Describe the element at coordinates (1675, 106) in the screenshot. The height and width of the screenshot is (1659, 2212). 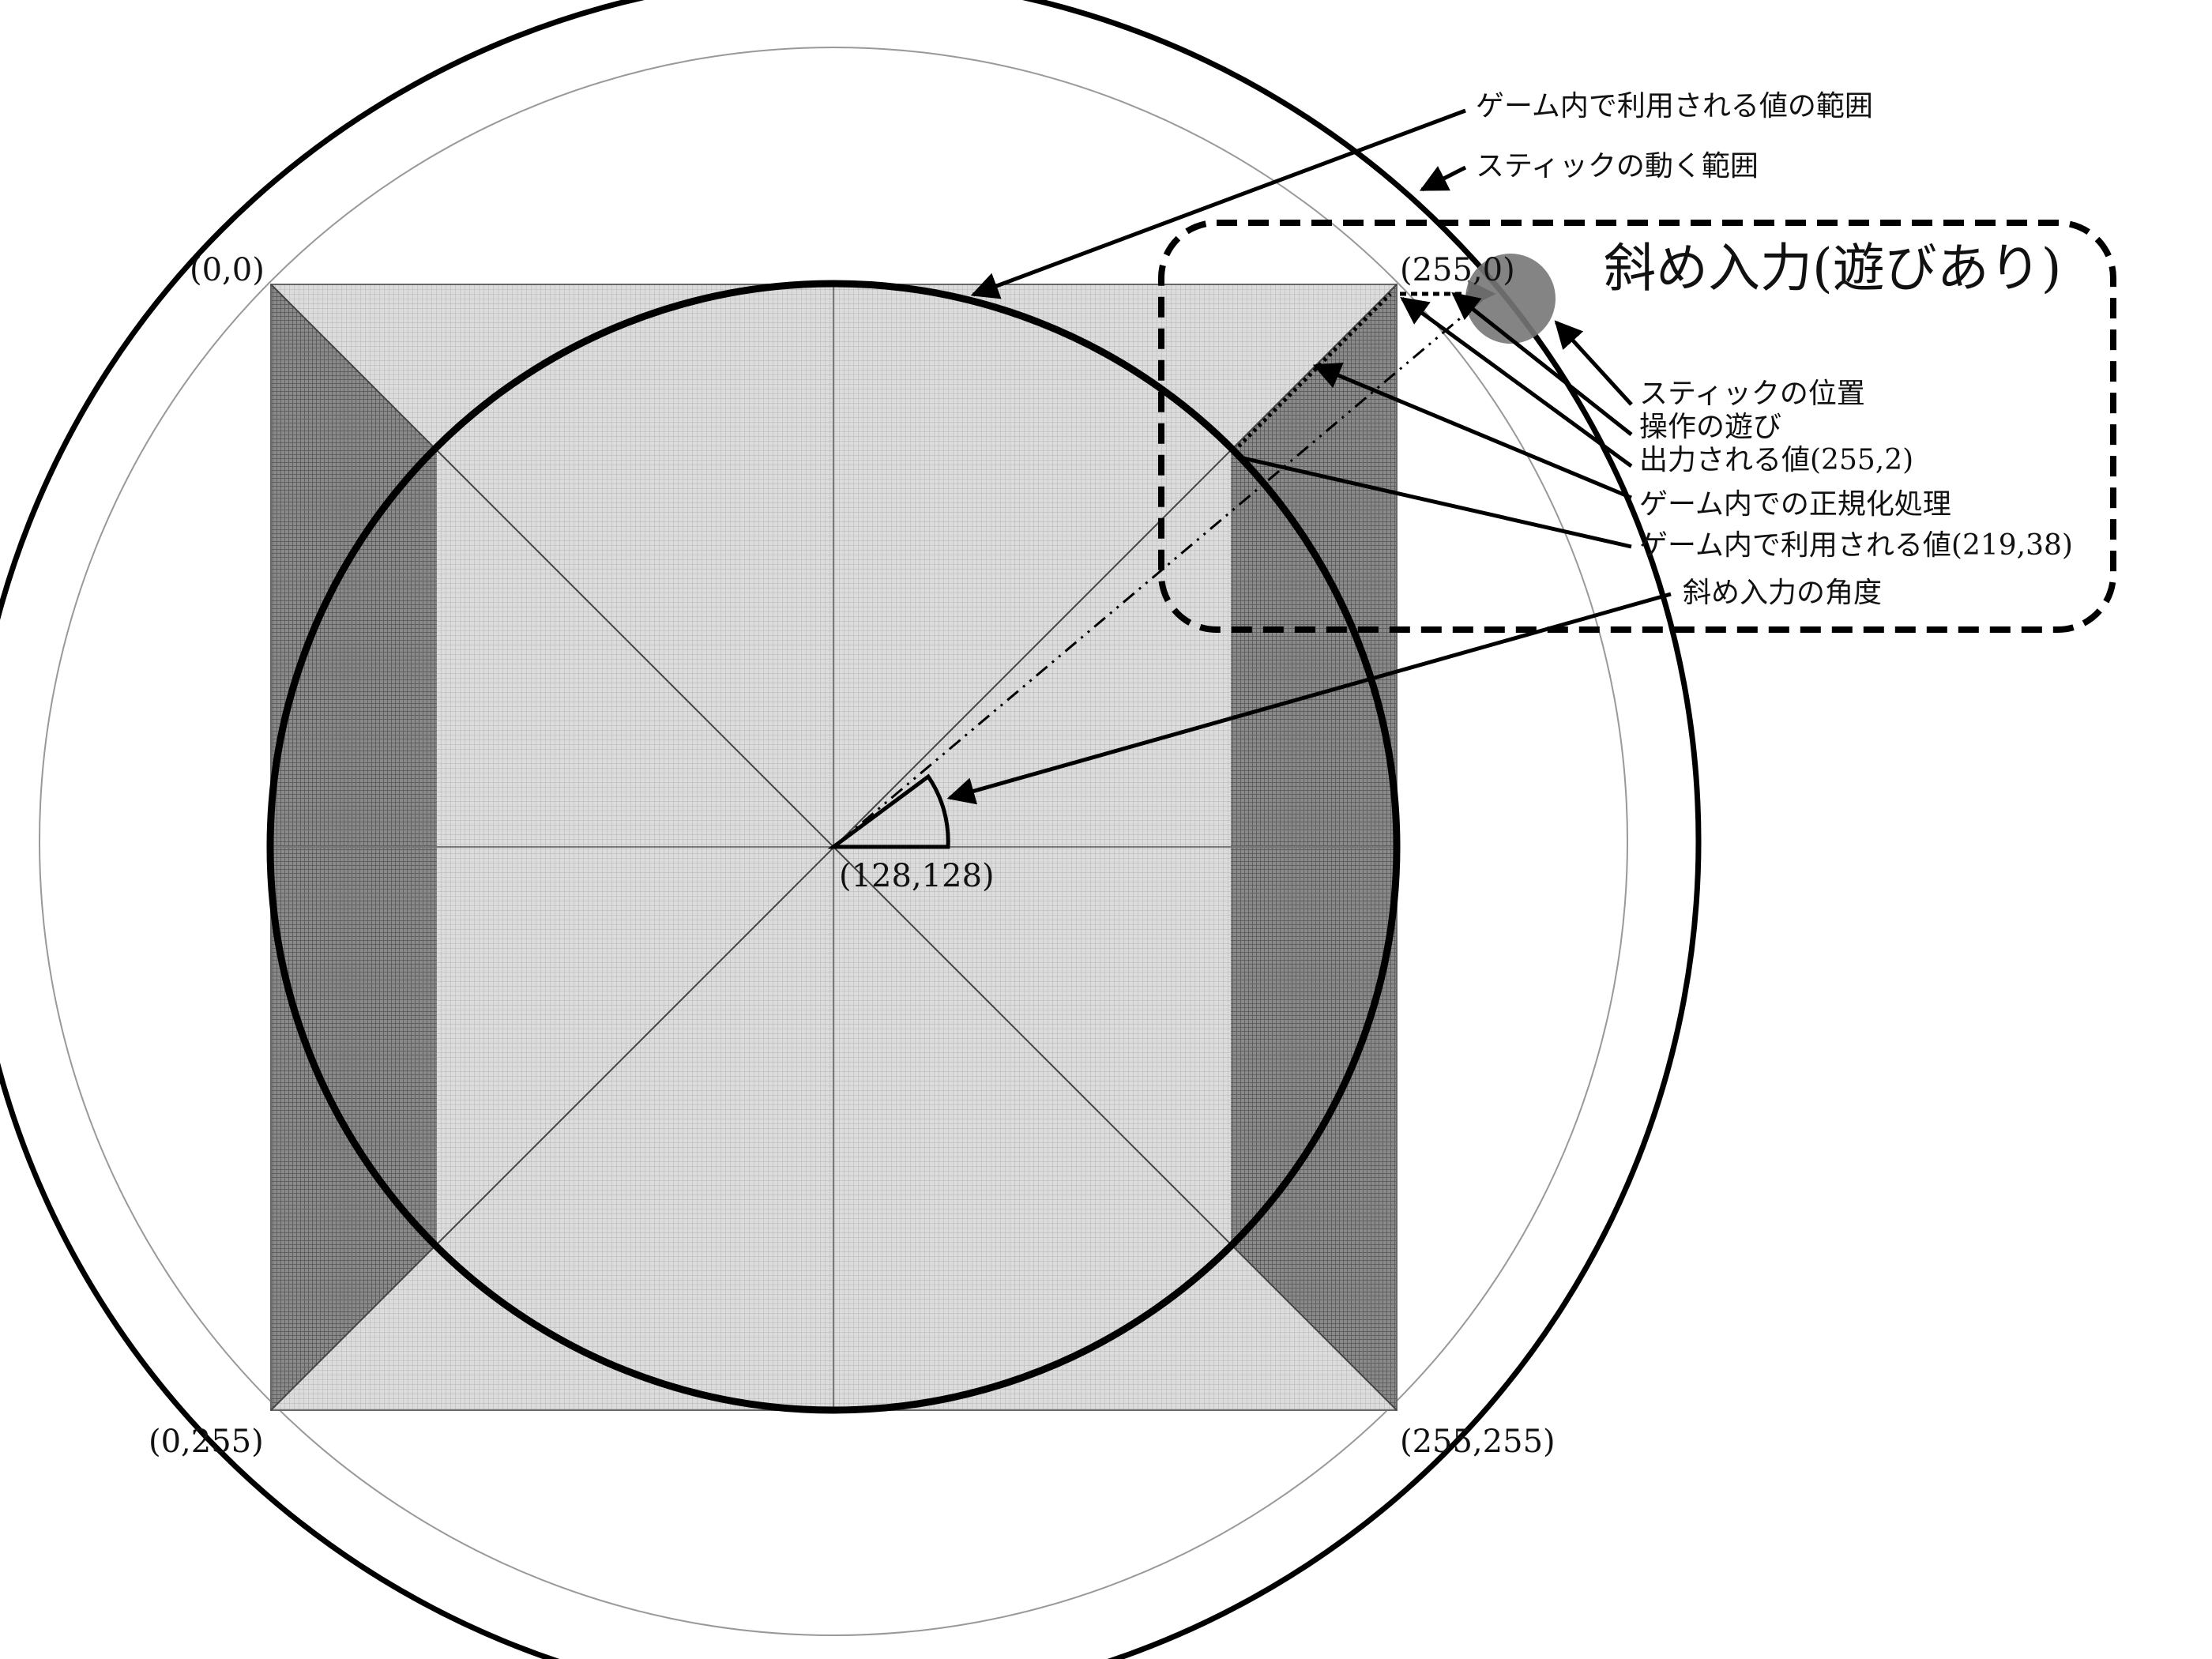
I see `label-game-value-range: ゲーム内で利用される値の範囲` at that location.